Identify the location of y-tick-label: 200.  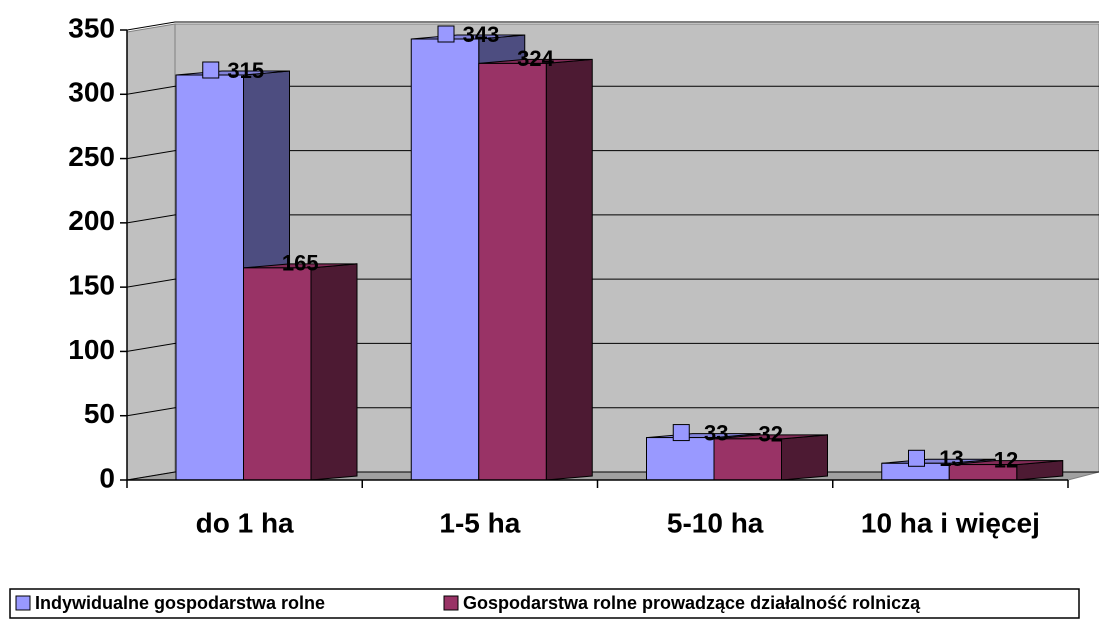
(91, 220).